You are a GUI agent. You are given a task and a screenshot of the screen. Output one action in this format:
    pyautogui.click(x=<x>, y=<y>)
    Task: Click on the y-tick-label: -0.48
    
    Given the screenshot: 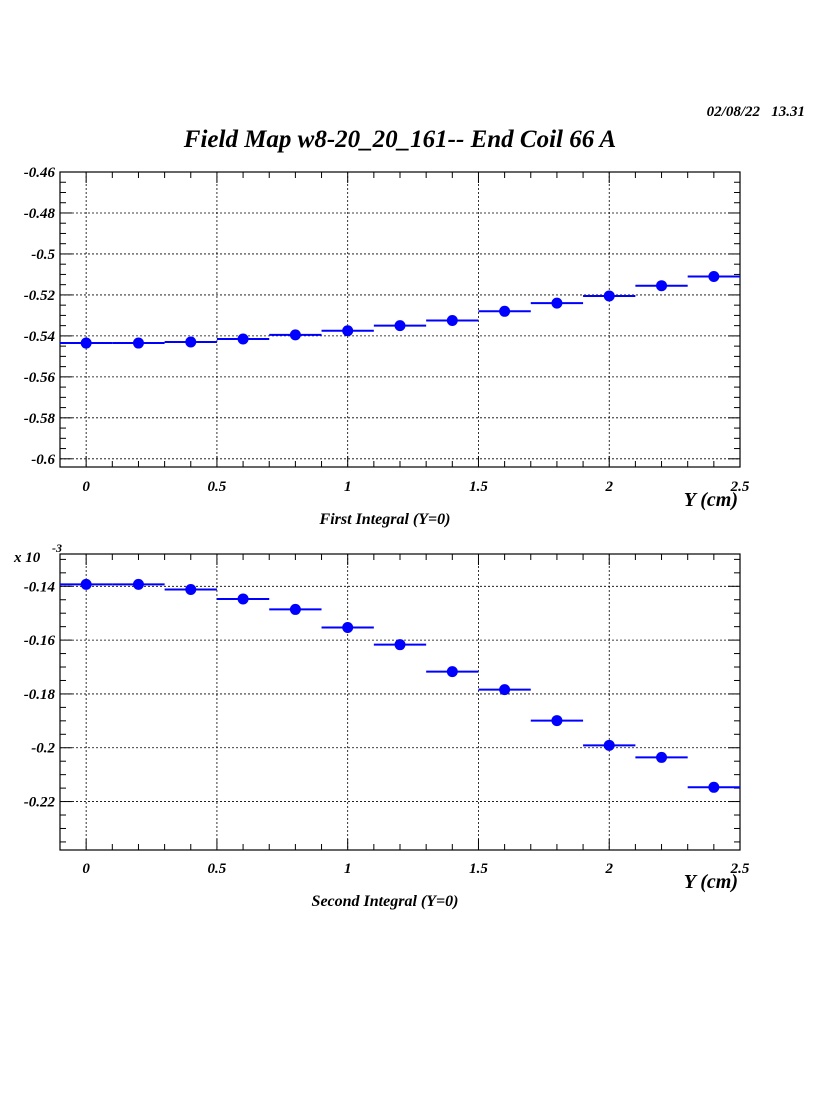 What is the action you would take?
    pyautogui.click(x=40, y=214)
    